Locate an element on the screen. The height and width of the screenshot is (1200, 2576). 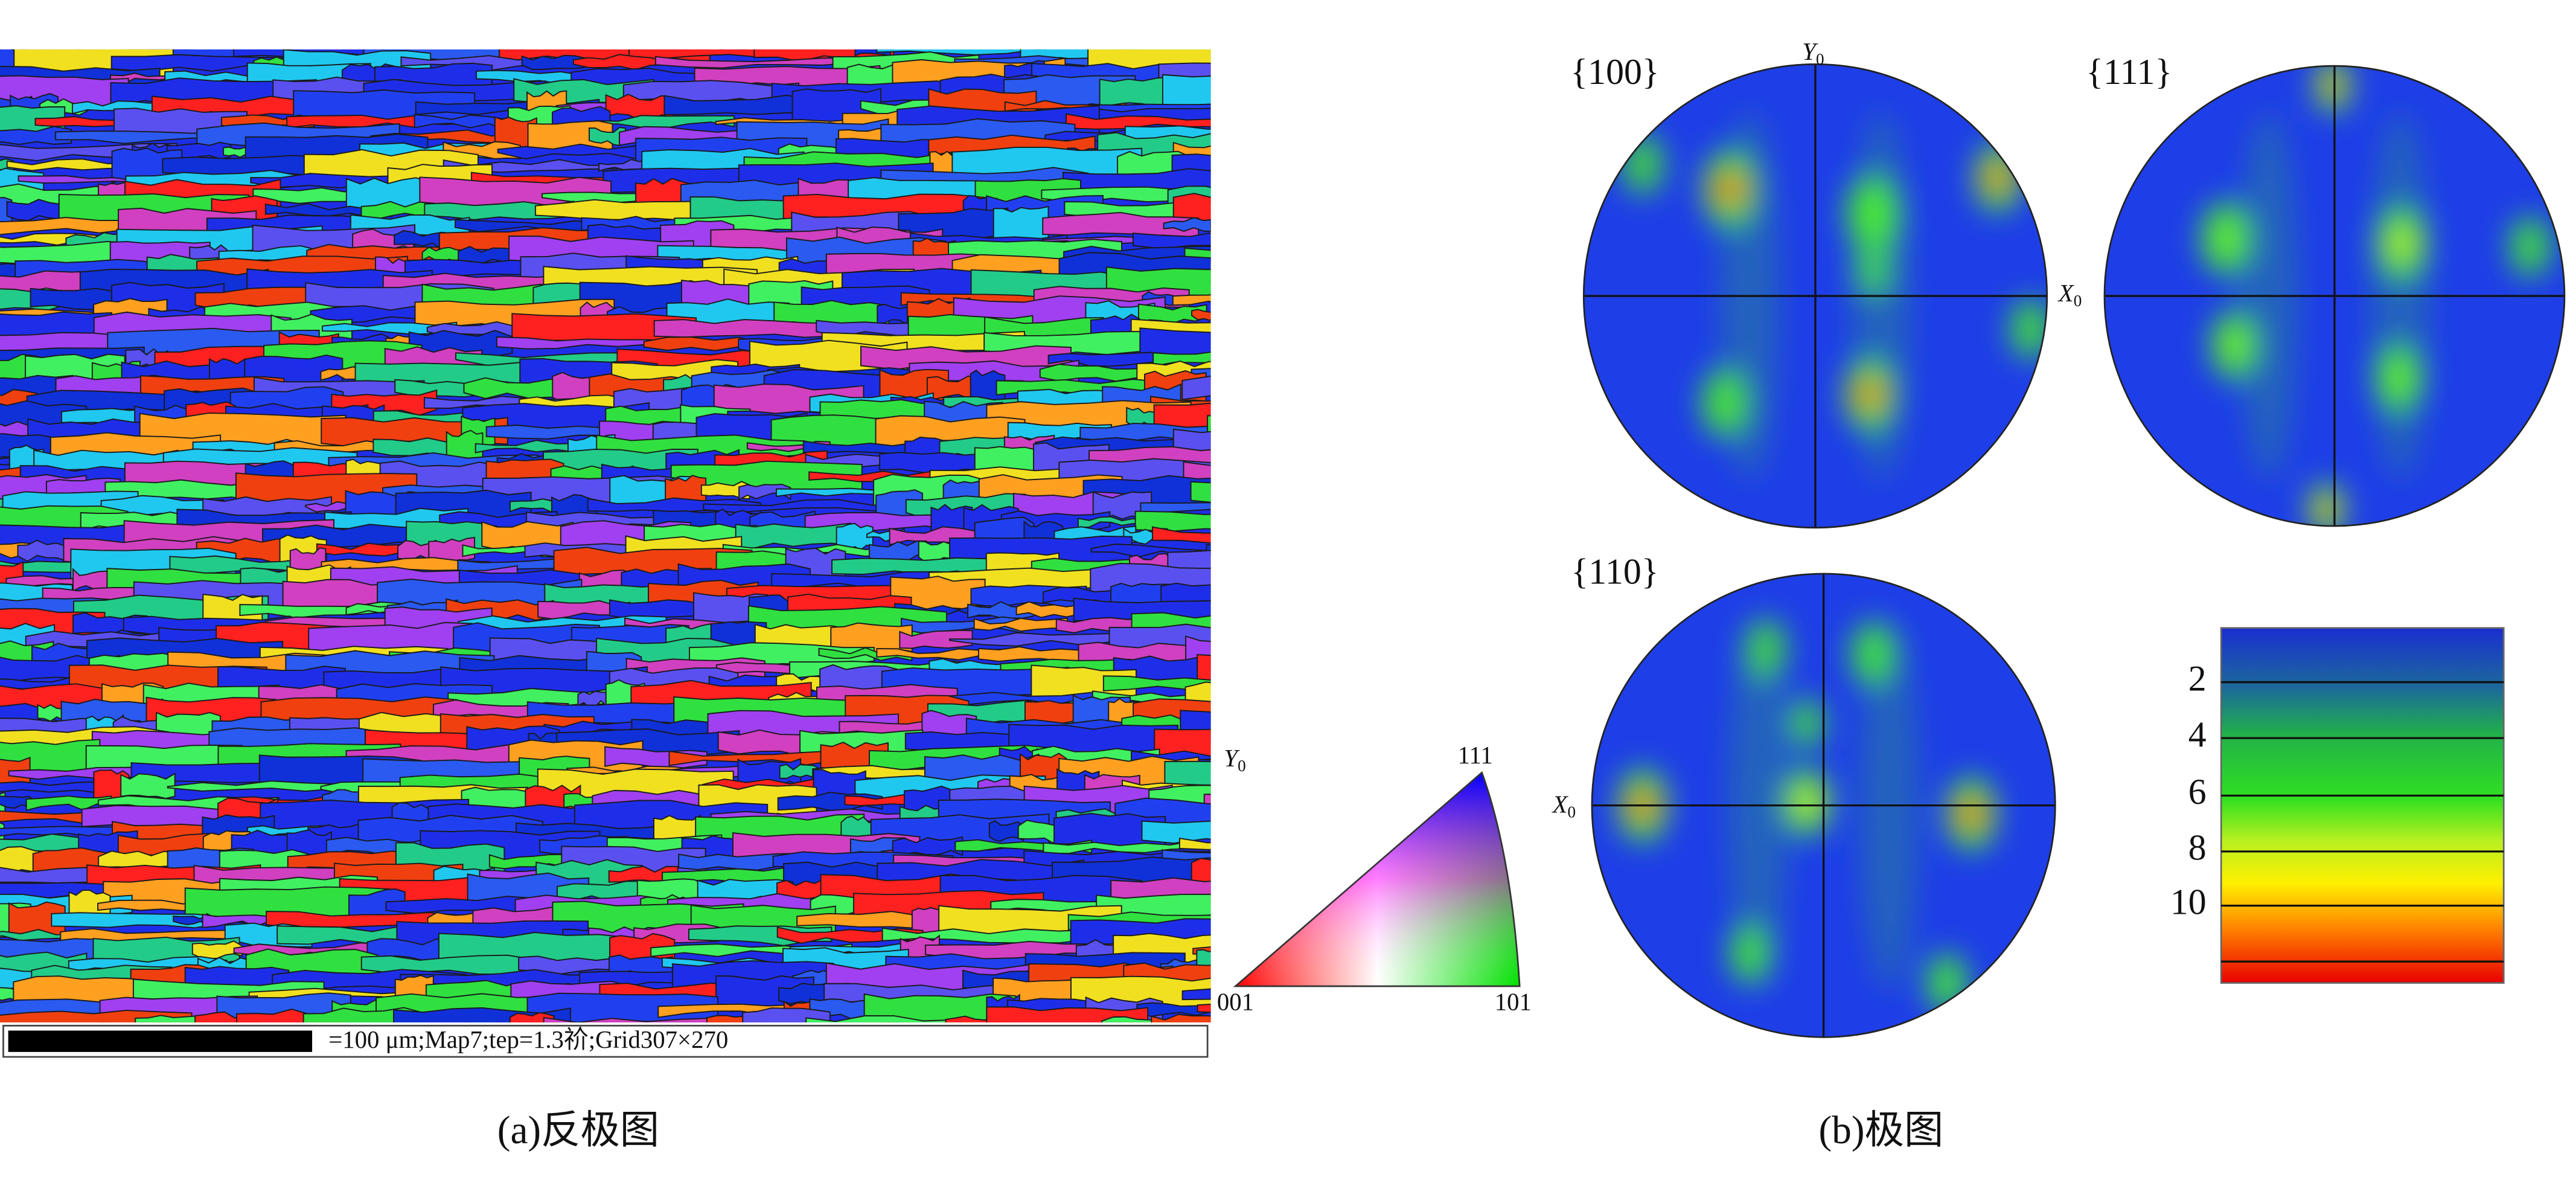
triangle-overlay is located at coordinates (1377, 879).